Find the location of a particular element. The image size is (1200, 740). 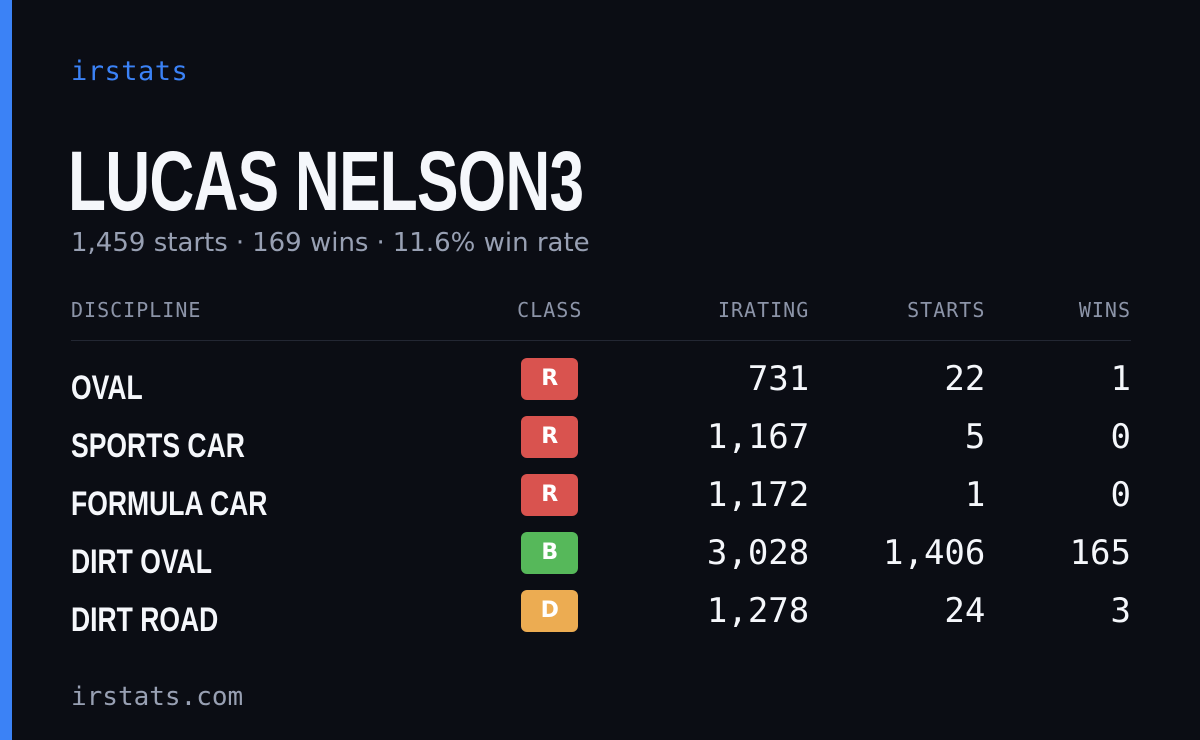

irating-cell: 3,028 is located at coordinates (708, 556).